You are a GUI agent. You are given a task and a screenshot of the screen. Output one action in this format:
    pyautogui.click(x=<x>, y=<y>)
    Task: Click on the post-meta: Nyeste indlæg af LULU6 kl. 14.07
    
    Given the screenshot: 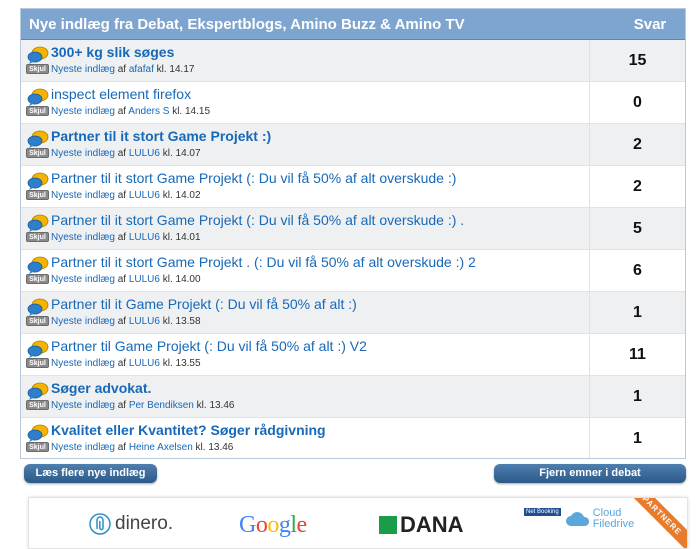 What is the action you would take?
    pyautogui.click(x=320, y=154)
    